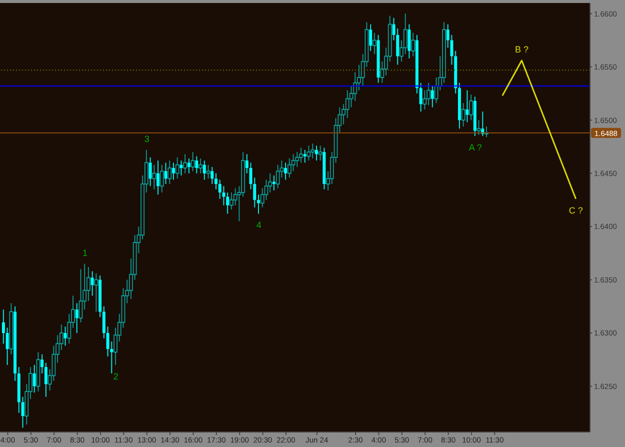  Describe the element at coordinates (85, 253) in the screenshot. I see `annotation: 1` at that location.